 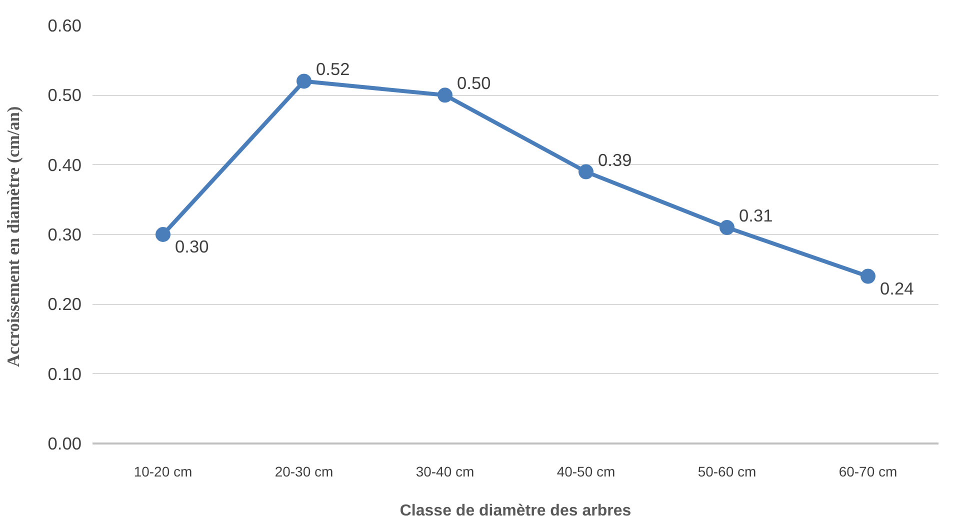 I want to click on y-tick-label: 0.20, so click(x=65, y=304).